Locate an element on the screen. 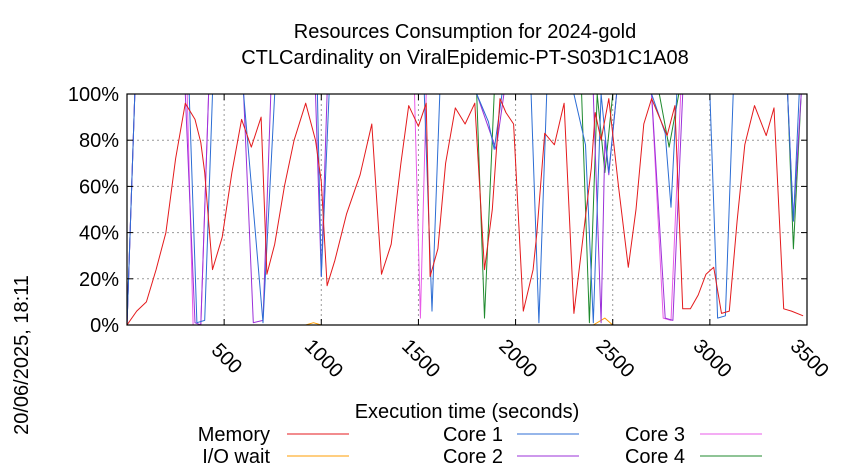  legend-label-i-o-wait: I/O wait is located at coordinates (236, 457).